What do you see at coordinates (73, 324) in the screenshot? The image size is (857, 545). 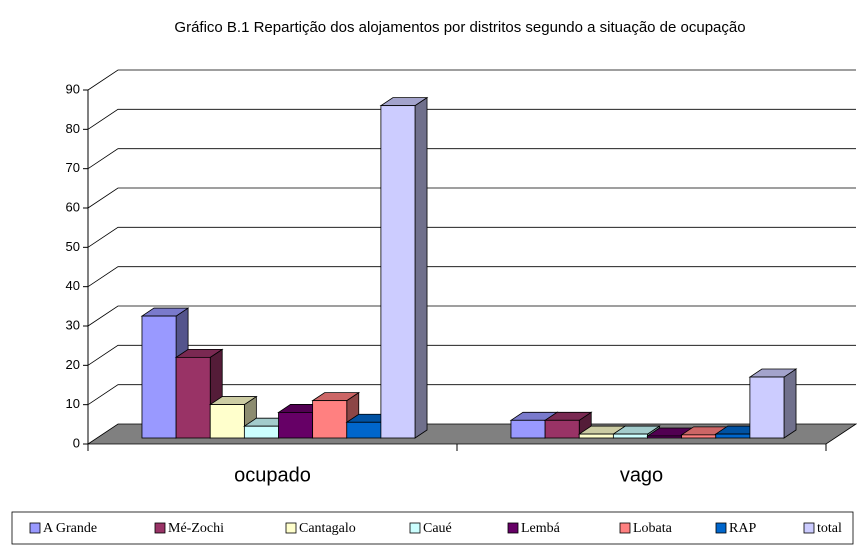 I see `y-tick-label: 30` at bounding box center [73, 324].